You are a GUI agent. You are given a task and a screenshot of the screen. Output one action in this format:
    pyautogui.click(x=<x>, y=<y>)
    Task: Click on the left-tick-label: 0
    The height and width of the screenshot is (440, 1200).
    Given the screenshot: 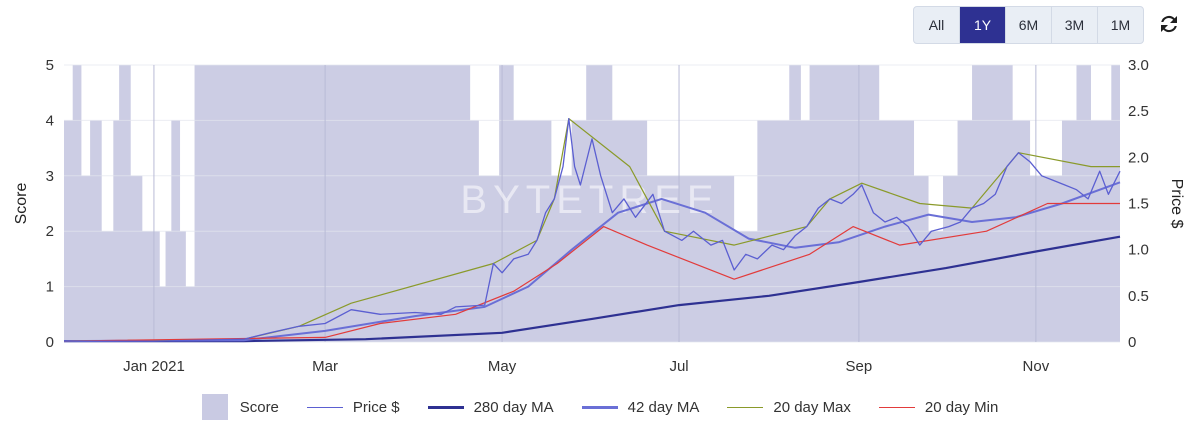 What is the action you would take?
    pyautogui.click(x=50, y=342)
    